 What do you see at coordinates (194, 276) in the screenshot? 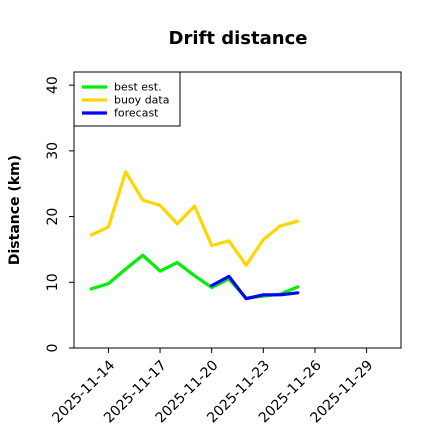
I see `series-line-best-est-` at bounding box center [194, 276].